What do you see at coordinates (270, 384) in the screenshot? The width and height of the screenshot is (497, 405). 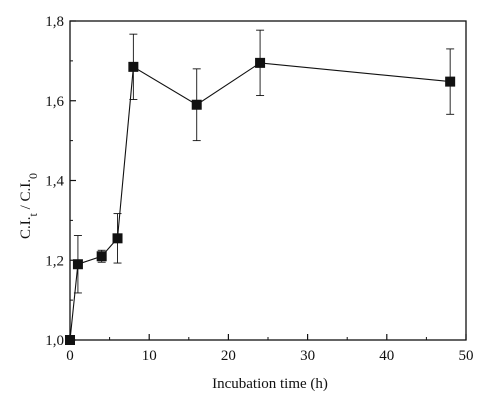 I see `x-axis-label: Incubation time (h)` at bounding box center [270, 384].